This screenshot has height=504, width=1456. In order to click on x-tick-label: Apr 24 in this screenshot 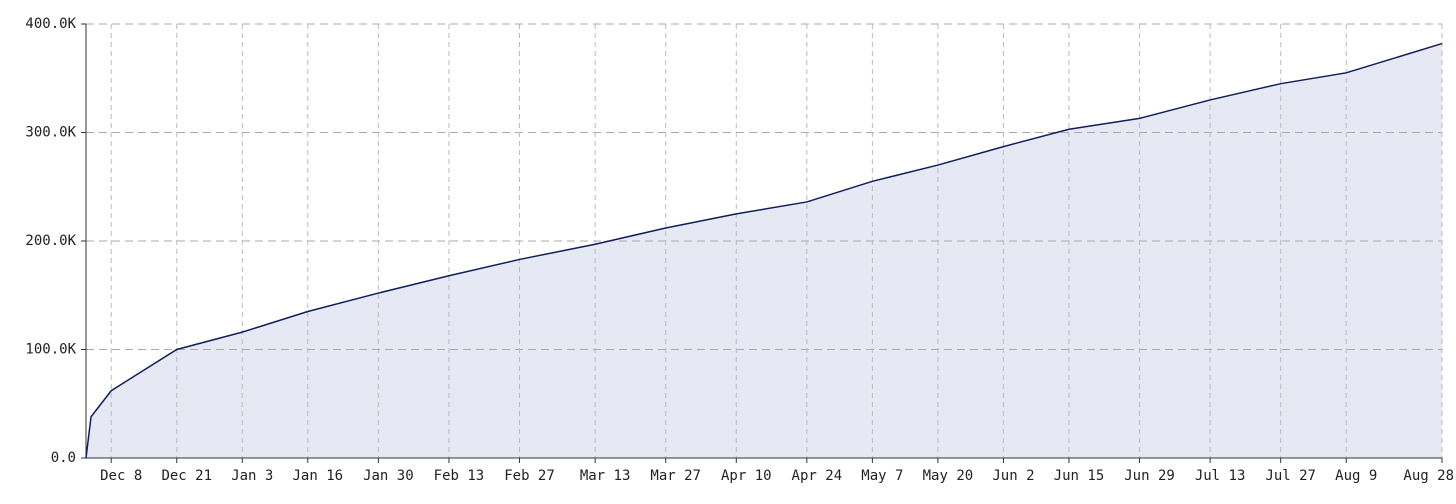, I will do `click(817, 476)`.